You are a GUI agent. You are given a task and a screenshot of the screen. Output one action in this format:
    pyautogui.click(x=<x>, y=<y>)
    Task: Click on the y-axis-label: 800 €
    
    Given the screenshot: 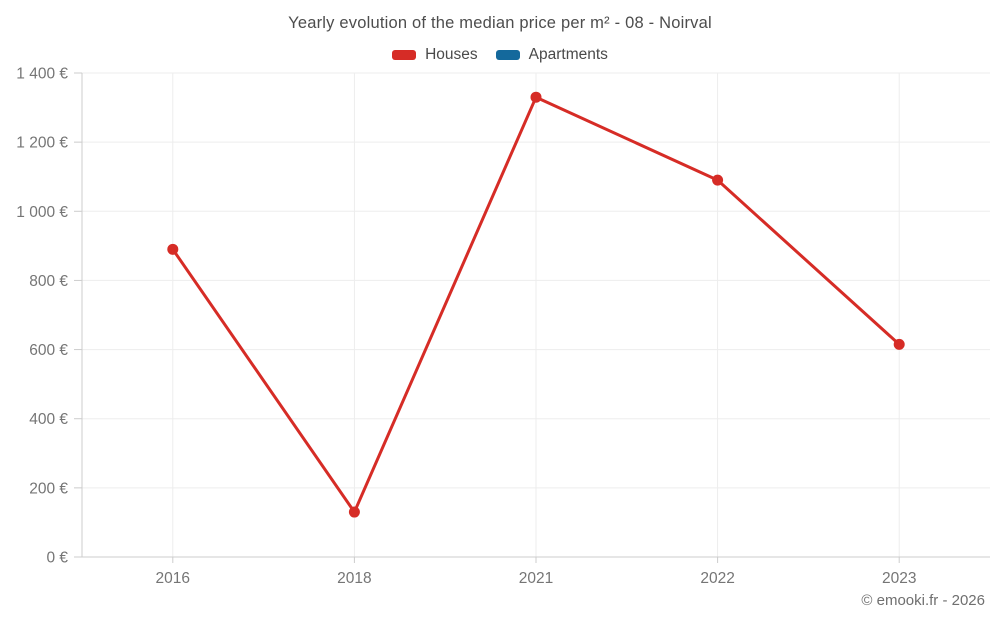 What is the action you would take?
    pyautogui.click(x=48, y=281)
    